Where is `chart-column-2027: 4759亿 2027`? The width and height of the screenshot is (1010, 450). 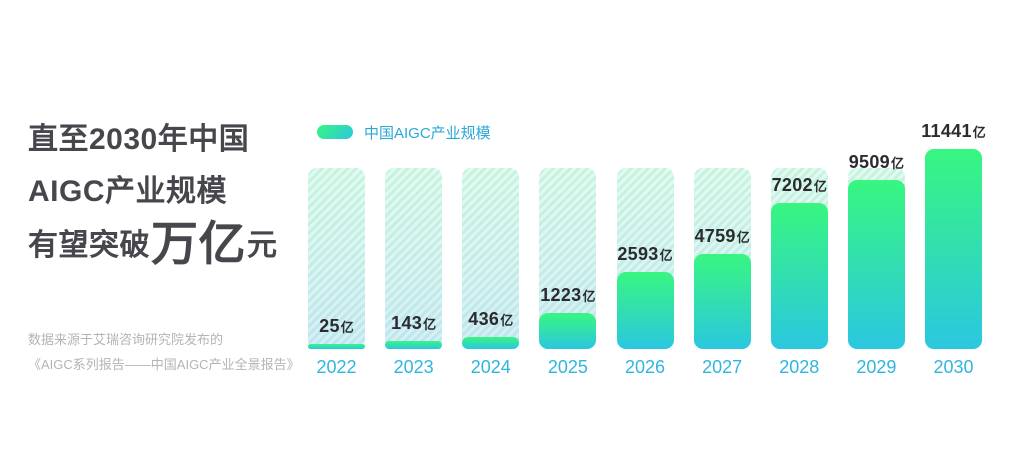 chart-column-2027: 4759亿 2027 is located at coordinates (722, 272).